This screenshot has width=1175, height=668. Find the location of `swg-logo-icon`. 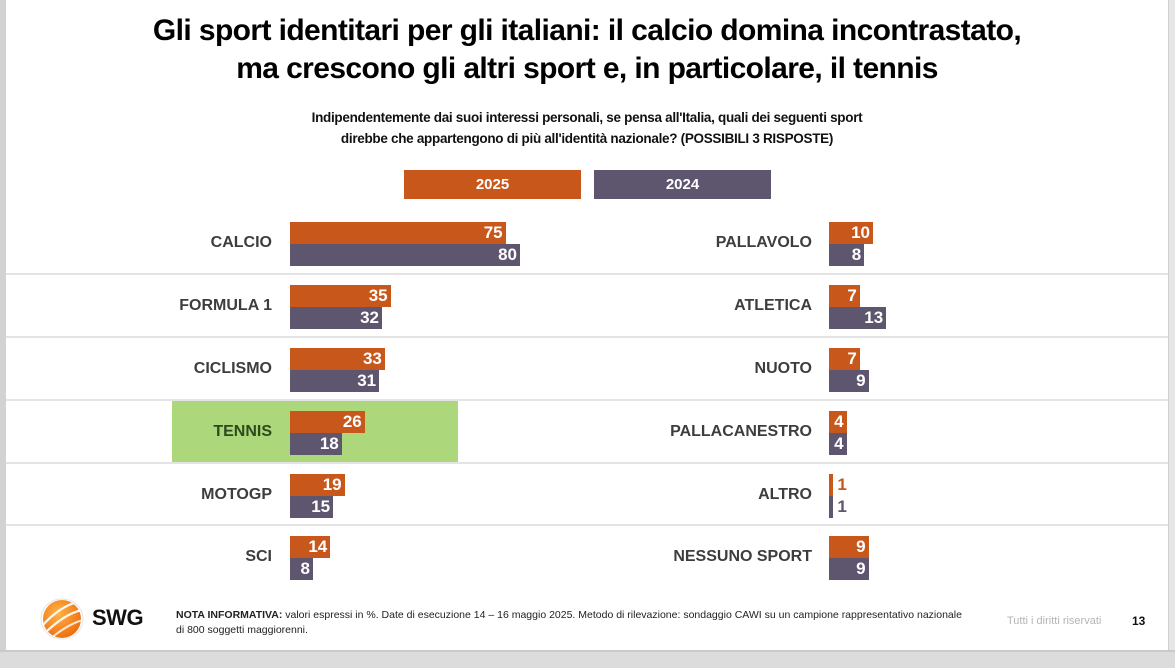

swg-logo-icon is located at coordinates (62, 619).